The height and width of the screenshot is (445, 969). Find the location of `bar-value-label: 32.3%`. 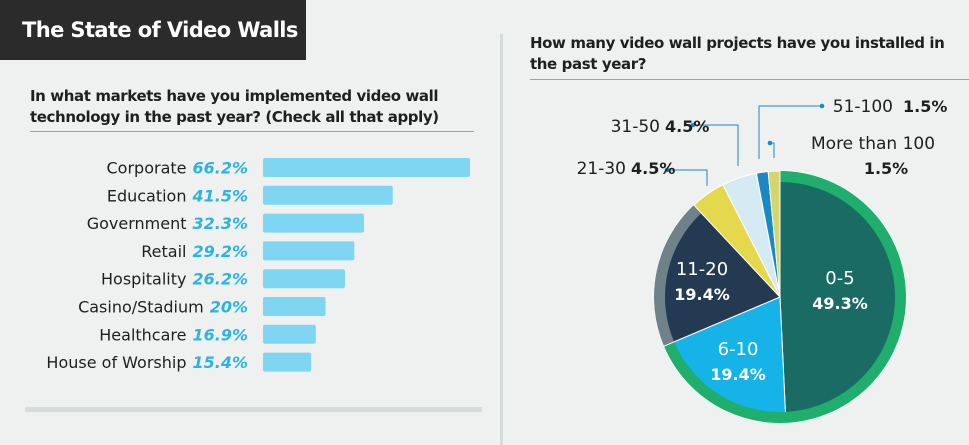

bar-value-label: 32.3% is located at coordinates (220, 223).